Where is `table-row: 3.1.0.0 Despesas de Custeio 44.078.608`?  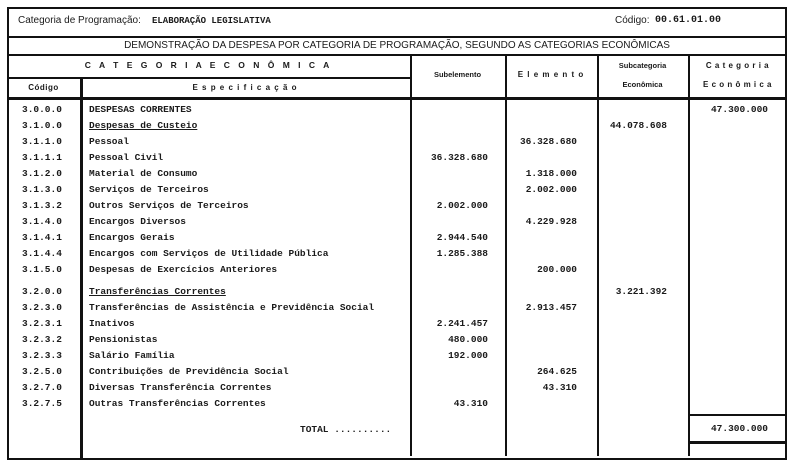 table-row: 3.1.0.0 Despesas de Custeio 44.078.608 is located at coordinates (396, 126).